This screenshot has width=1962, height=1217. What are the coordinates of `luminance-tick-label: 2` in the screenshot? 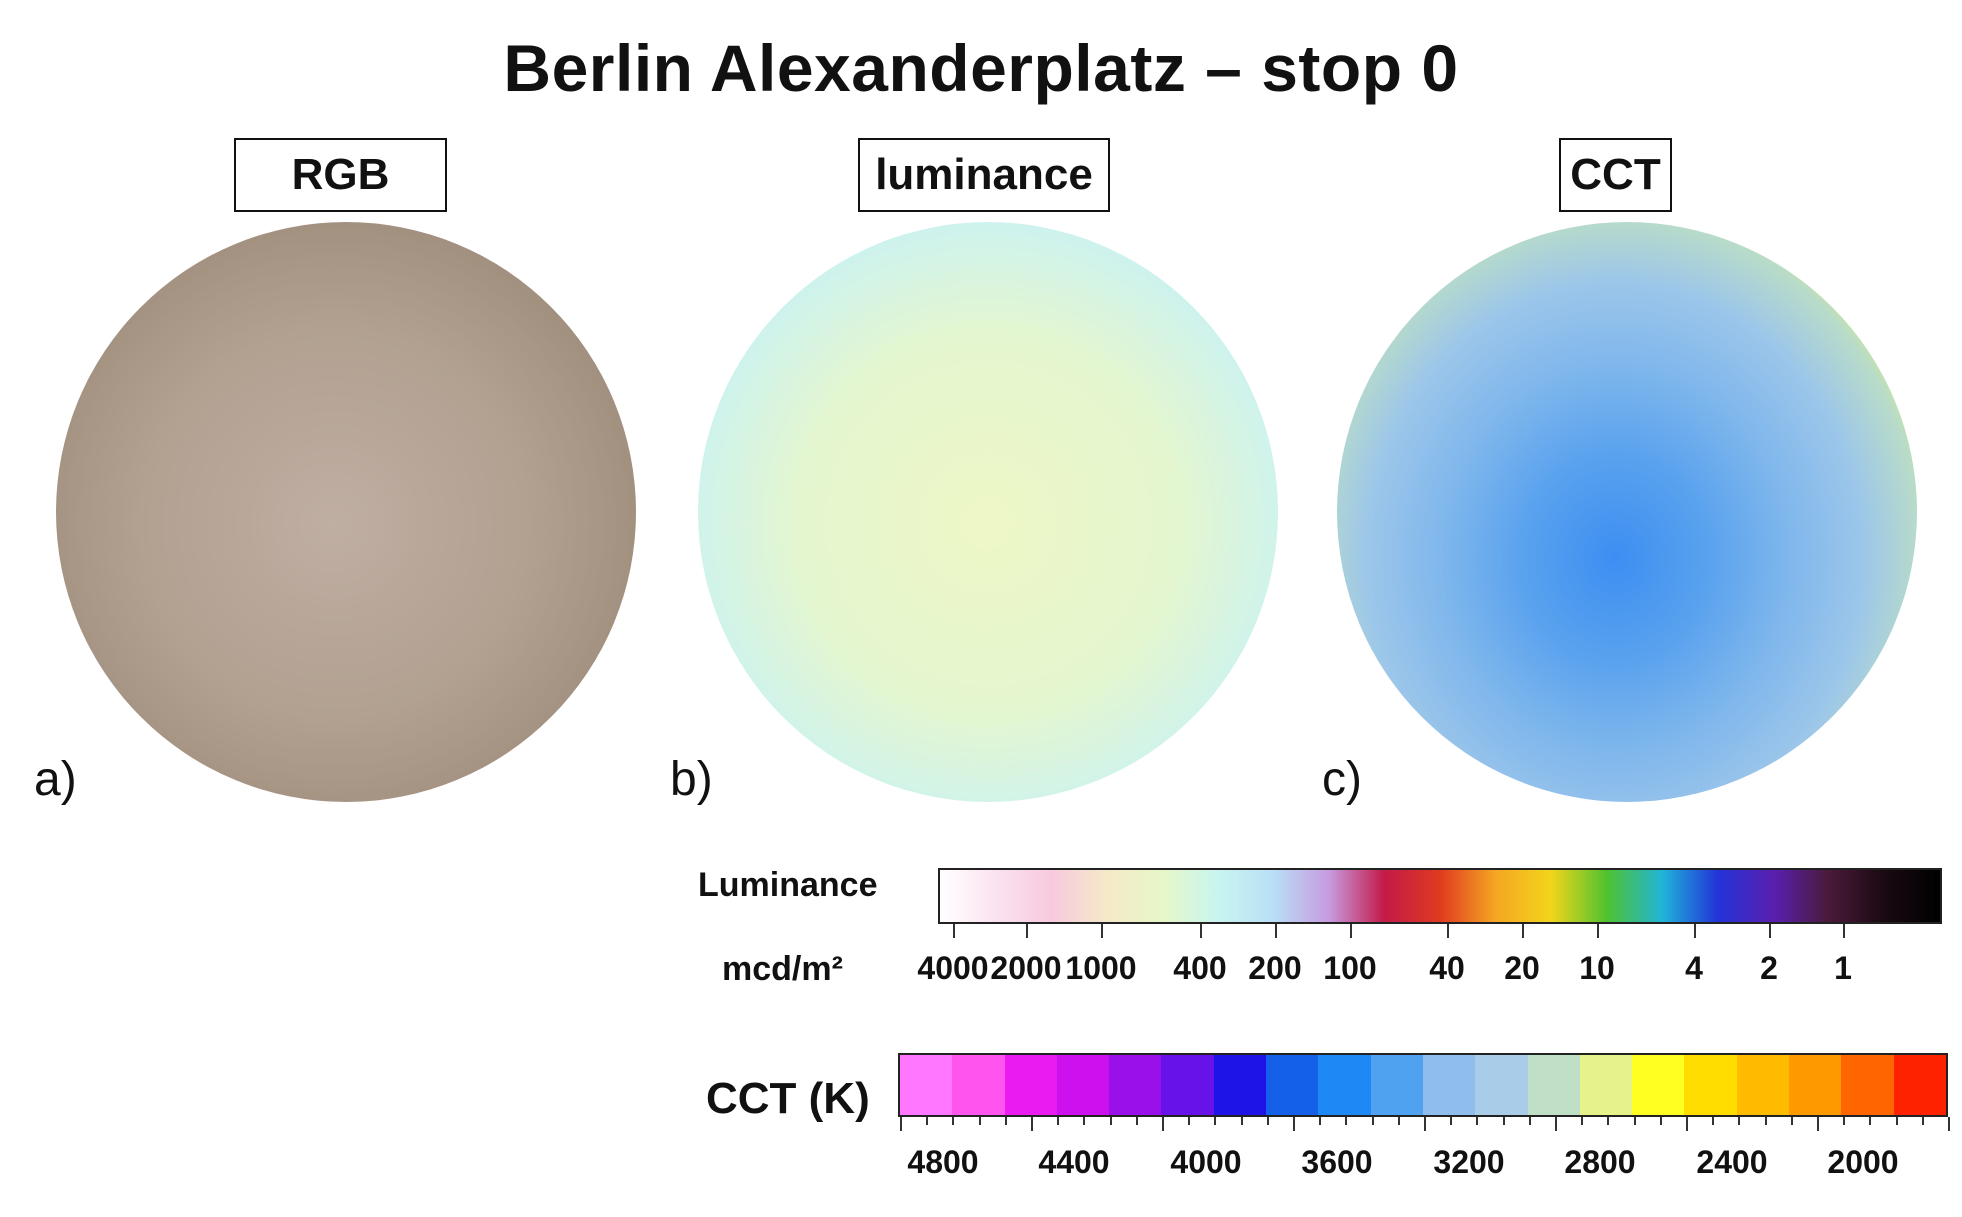 It's located at (1769, 968).